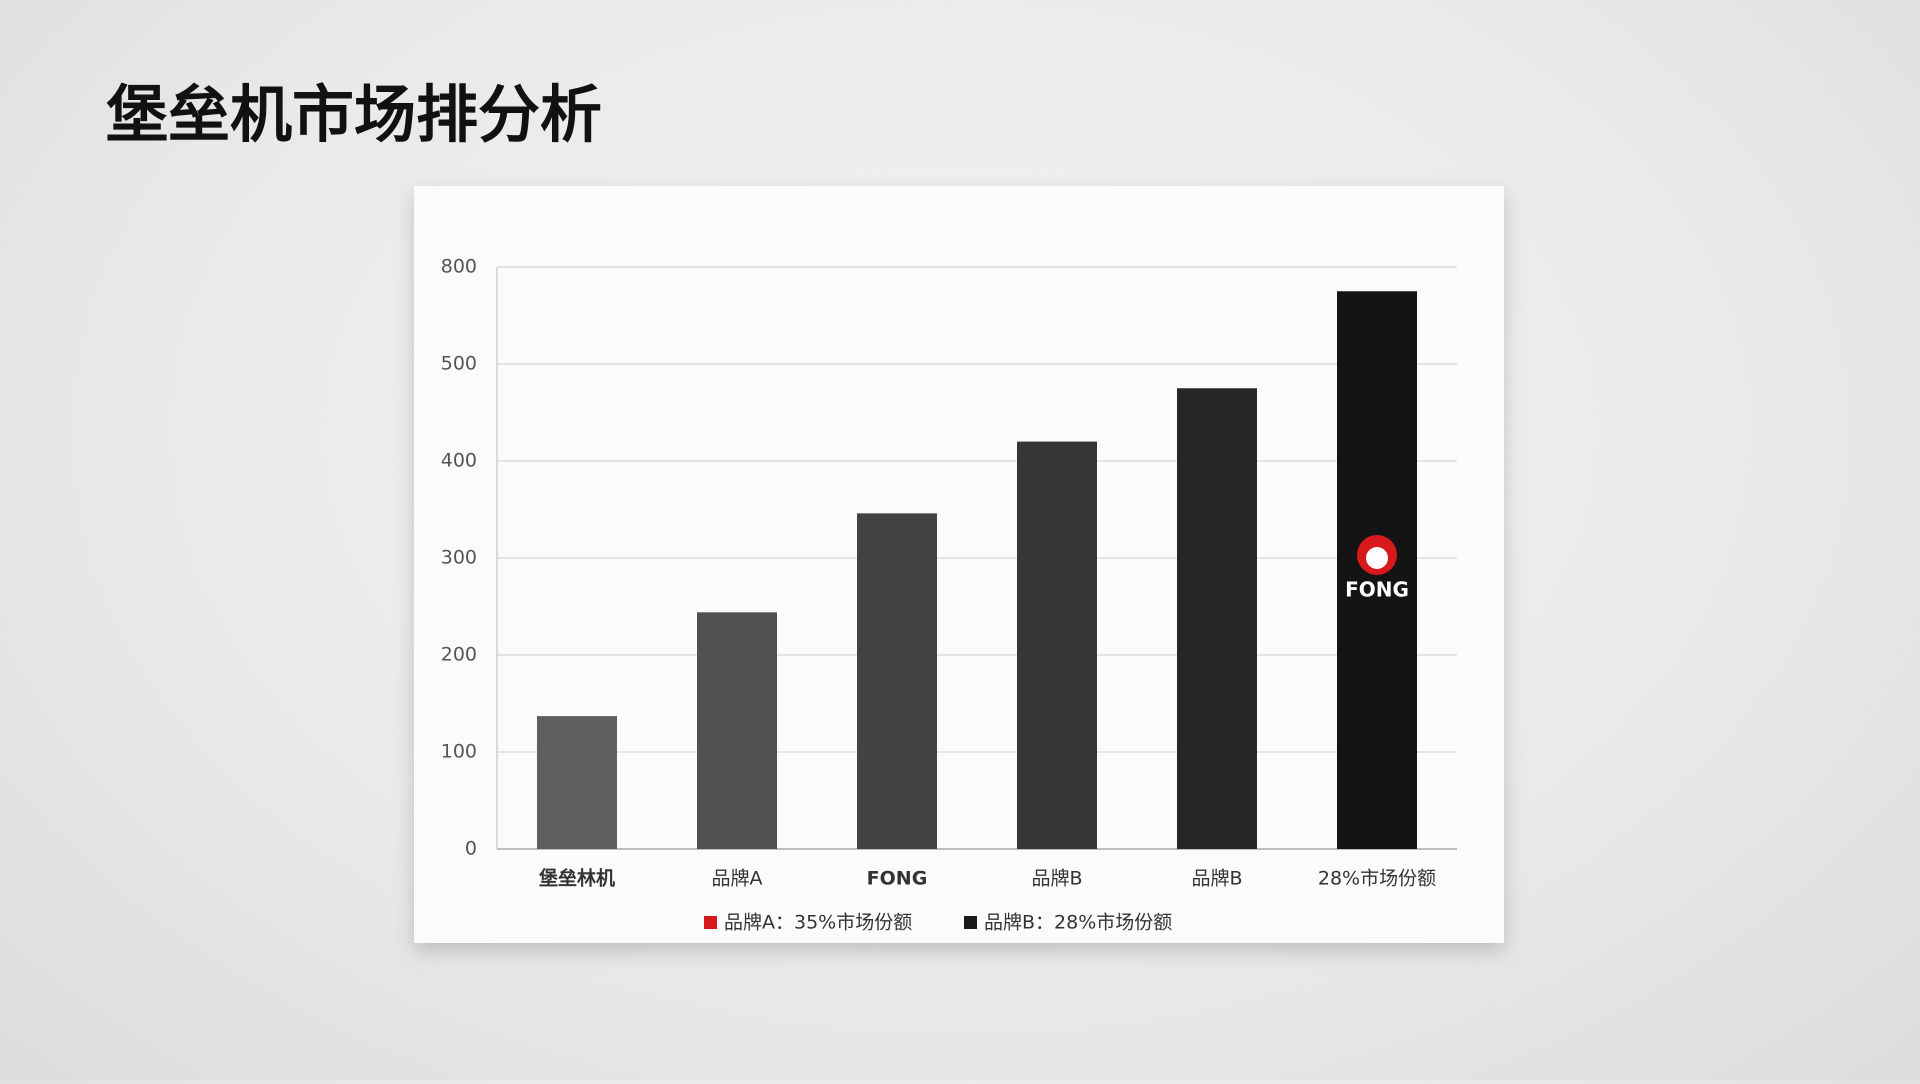 The image size is (1920, 1084). What do you see at coordinates (459, 558) in the screenshot?
I see `y-tick-label: 300` at bounding box center [459, 558].